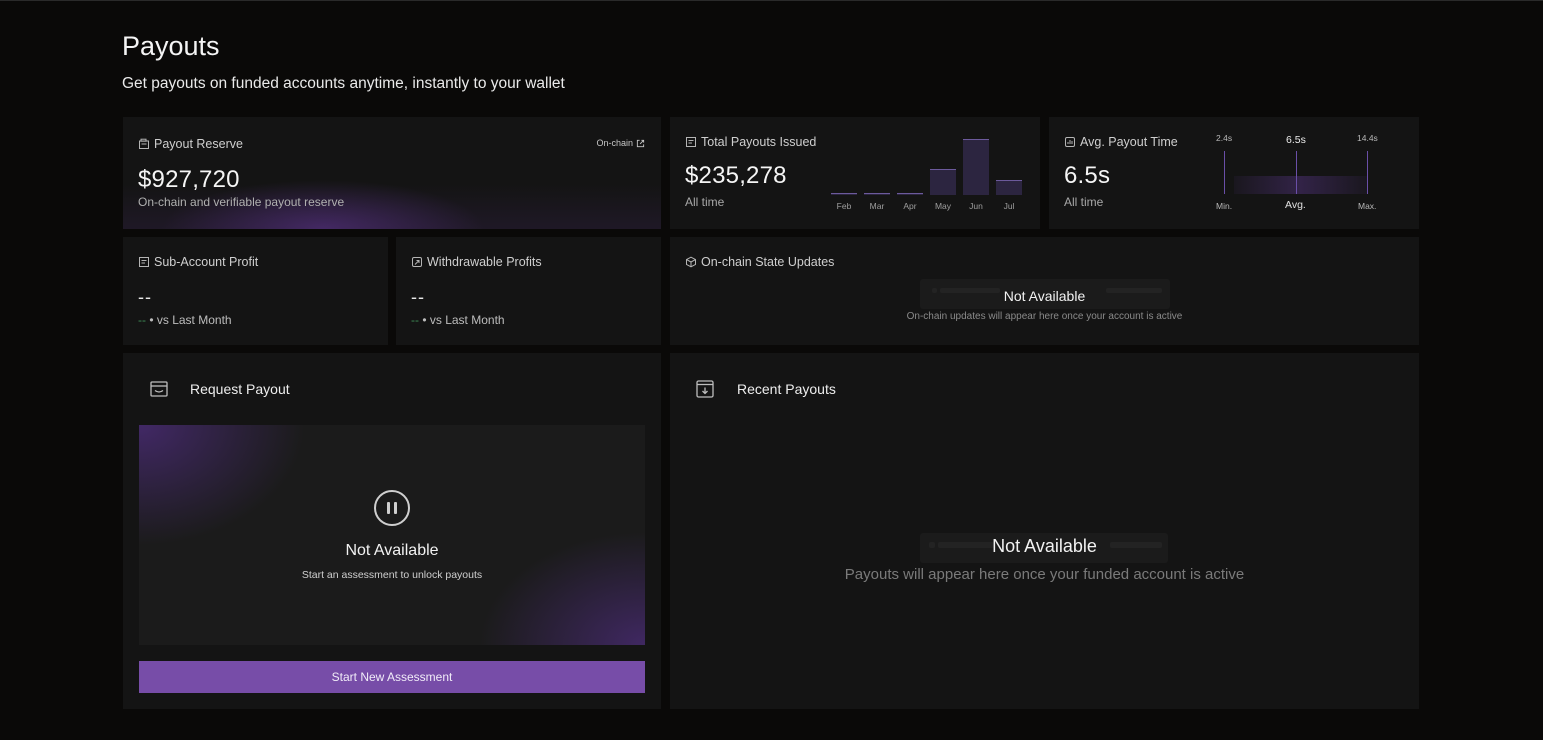 The height and width of the screenshot is (740, 1543). Describe the element at coordinates (392, 677) in the screenshot. I see `start-new-assessment-button: Start New Assessment` at that location.